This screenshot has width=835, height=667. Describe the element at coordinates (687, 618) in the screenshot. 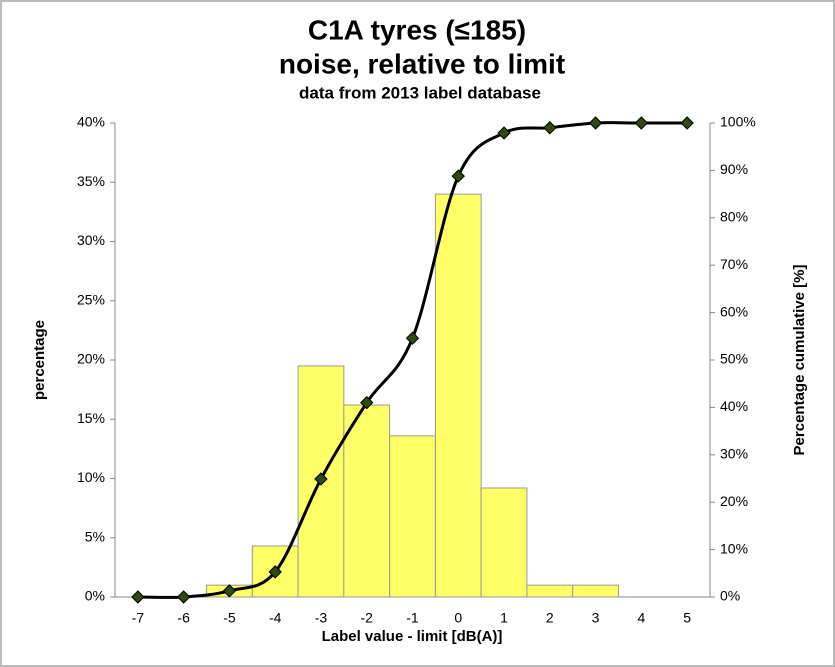

I see `x-tick-label: 5` at that location.